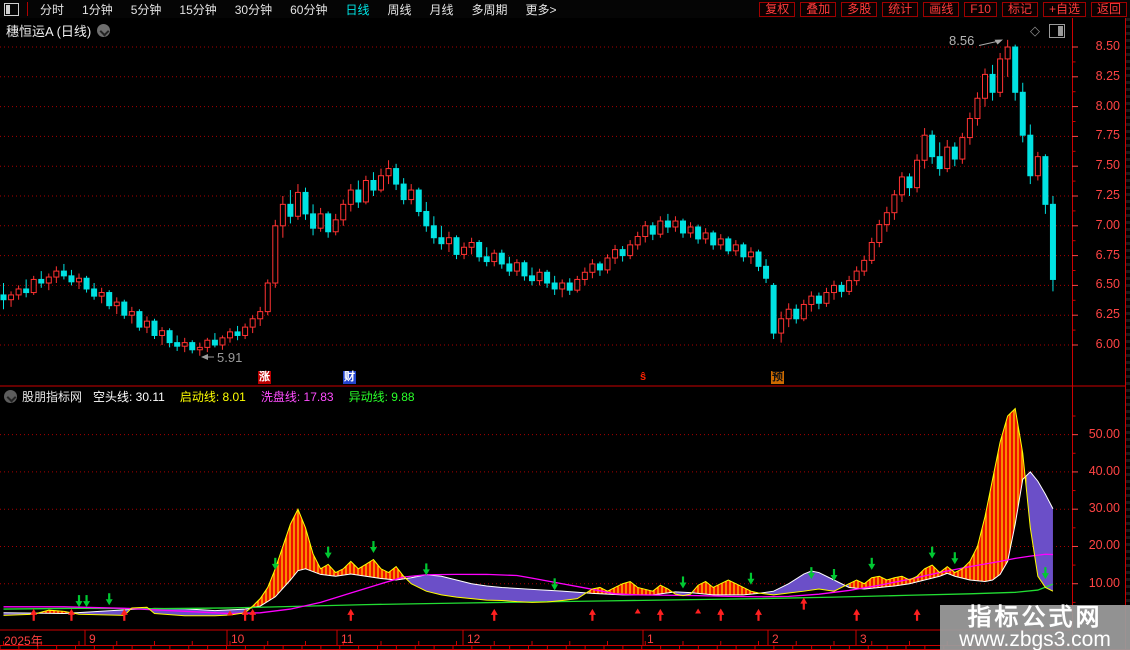  What do you see at coordinates (347, 639) in the screenshot?
I see `x-axis-label: 11` at bounding box center [347, 639].